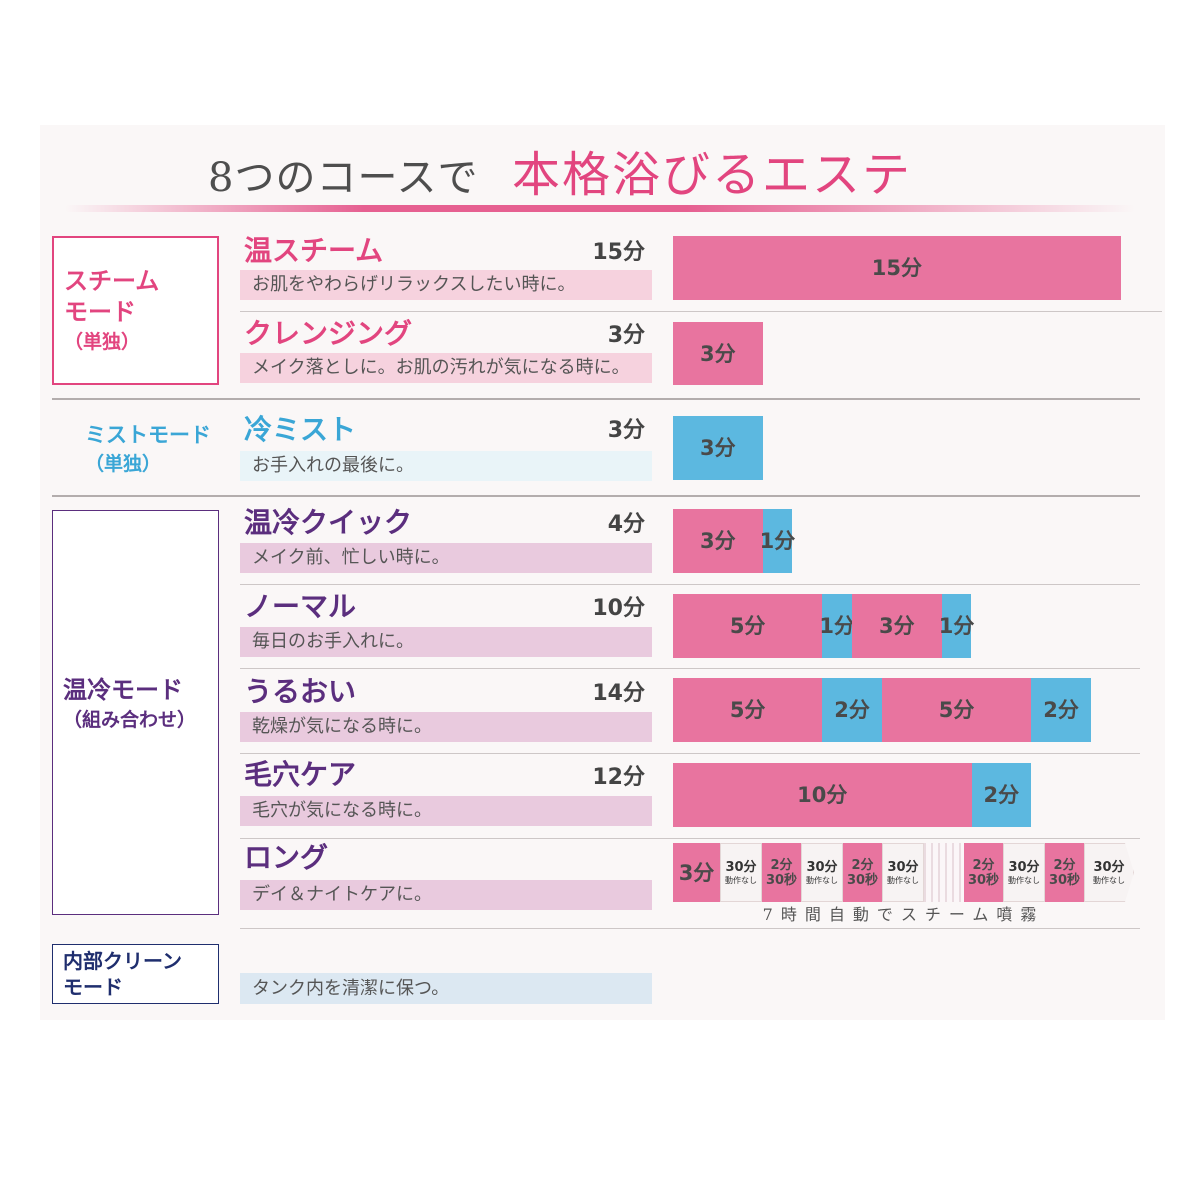  I want to click on mode-label-mist: ミストモード （単独）, so click(148, 449).